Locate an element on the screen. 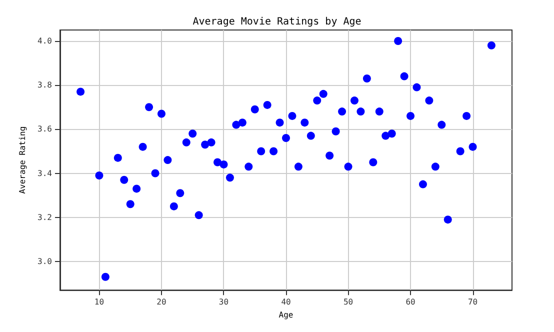 This screenshot has height=332, width=554. x-axis-title: Age is located at coordinates (286, 315).